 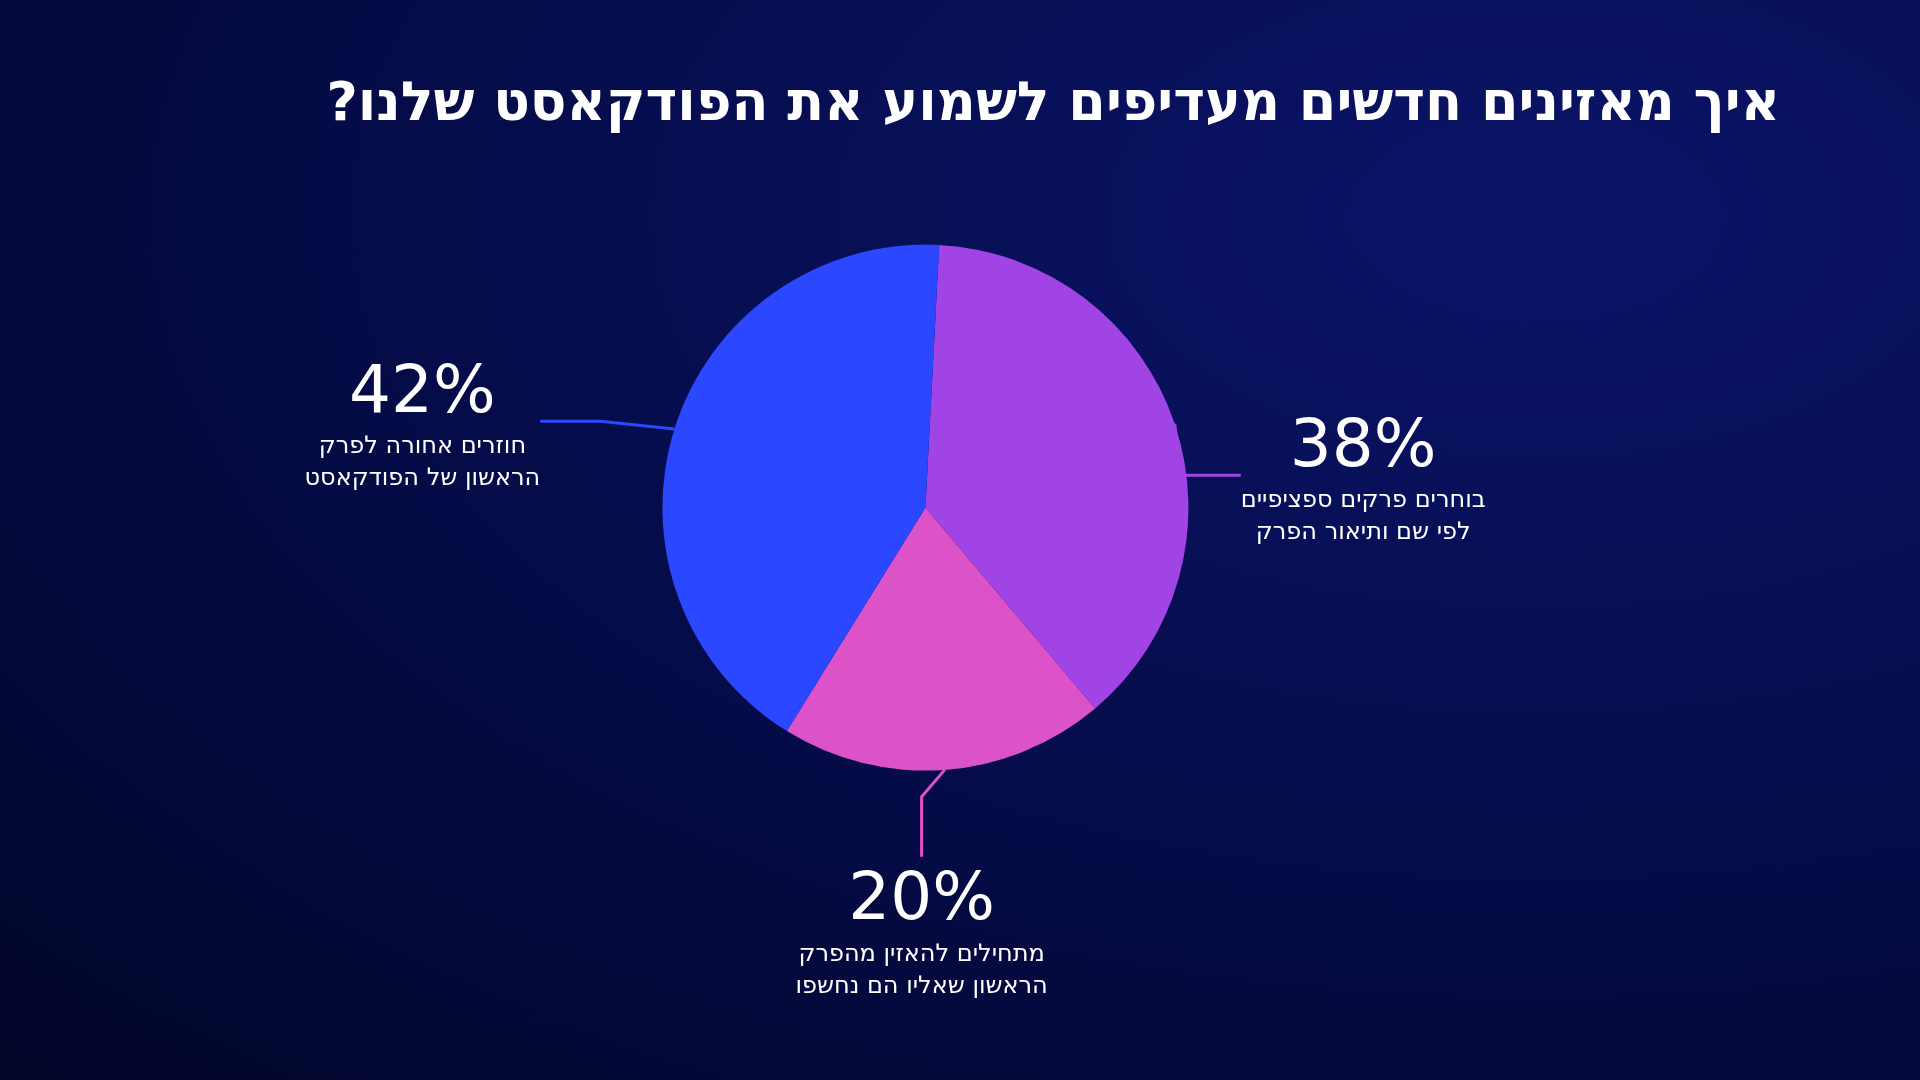 I want to click on data-label: 38%, so click(x=1363, y=443).